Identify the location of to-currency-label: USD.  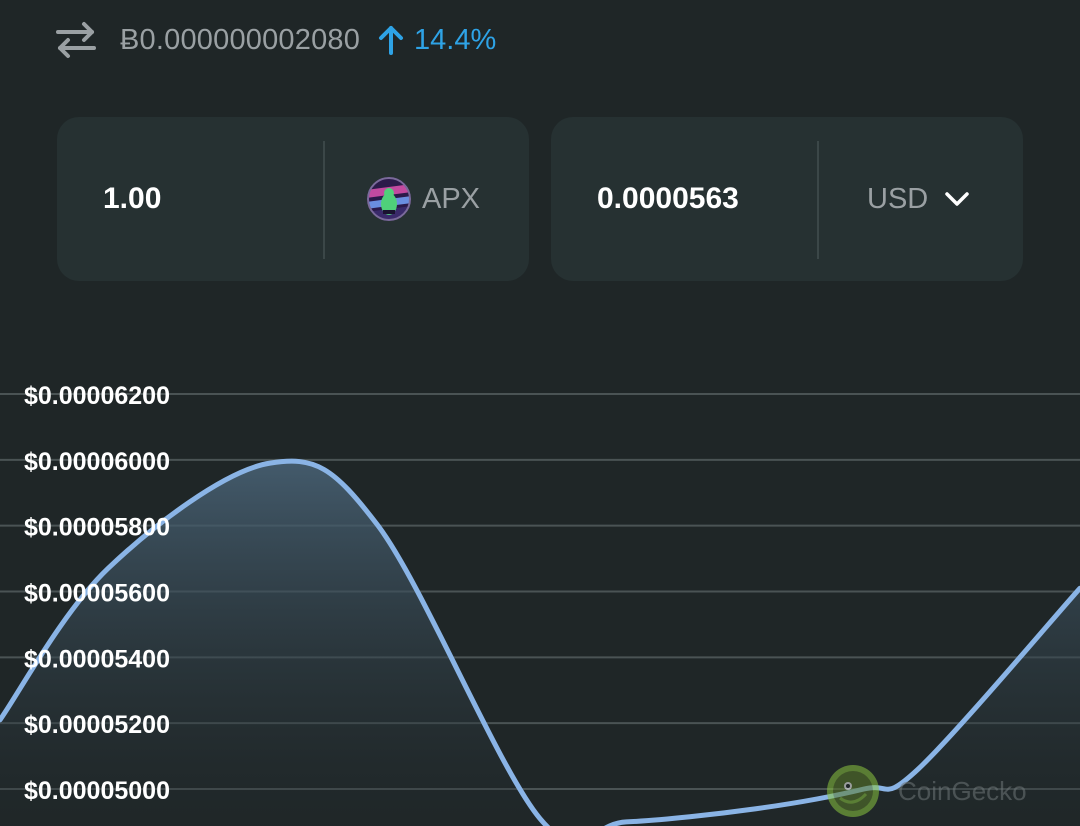
(898, 198).